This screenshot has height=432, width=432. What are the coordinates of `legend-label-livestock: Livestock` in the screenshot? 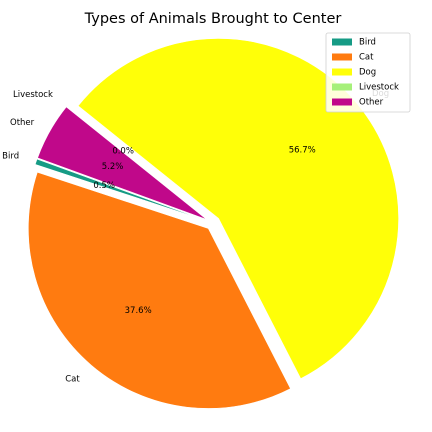 It's located at (379, 88).